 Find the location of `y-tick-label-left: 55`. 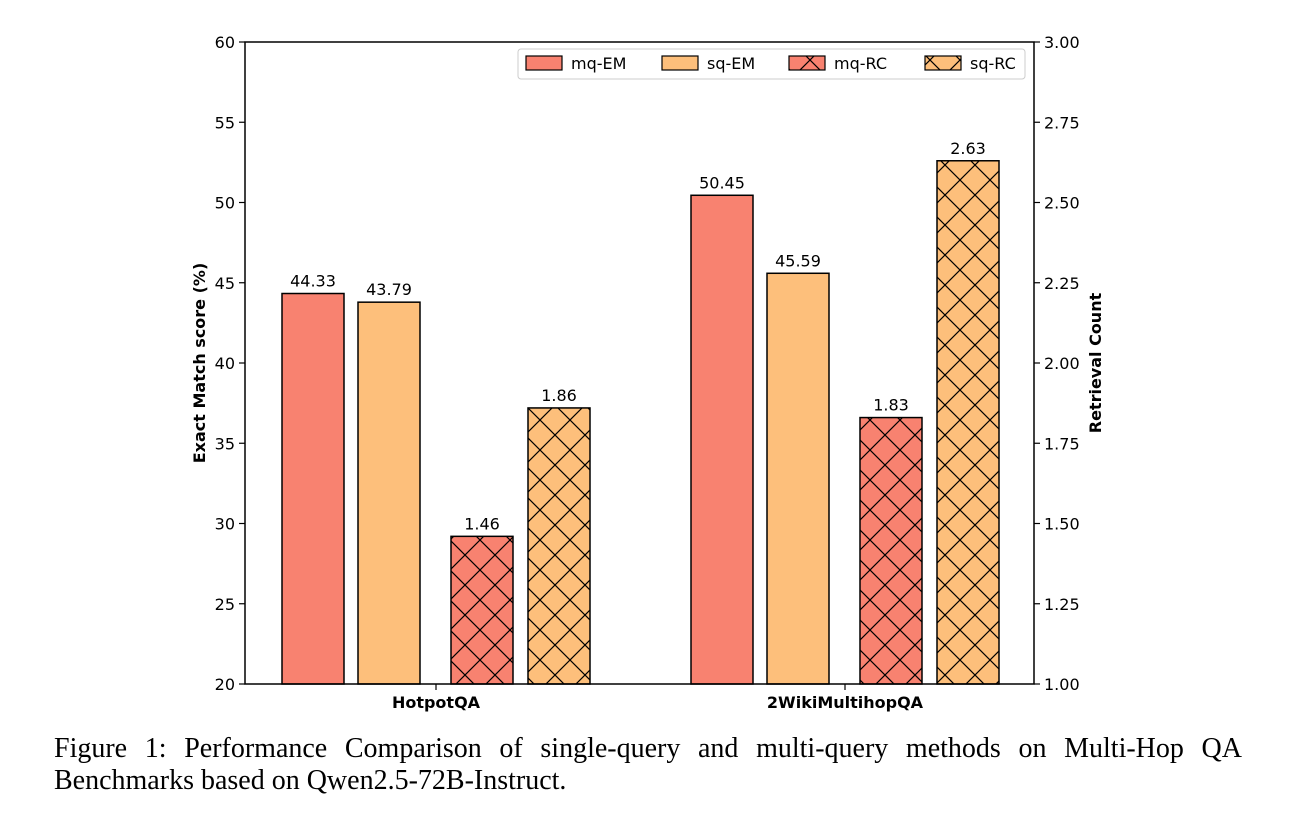

y-tick-label-left: 55 is located at coordinates (225, 122).